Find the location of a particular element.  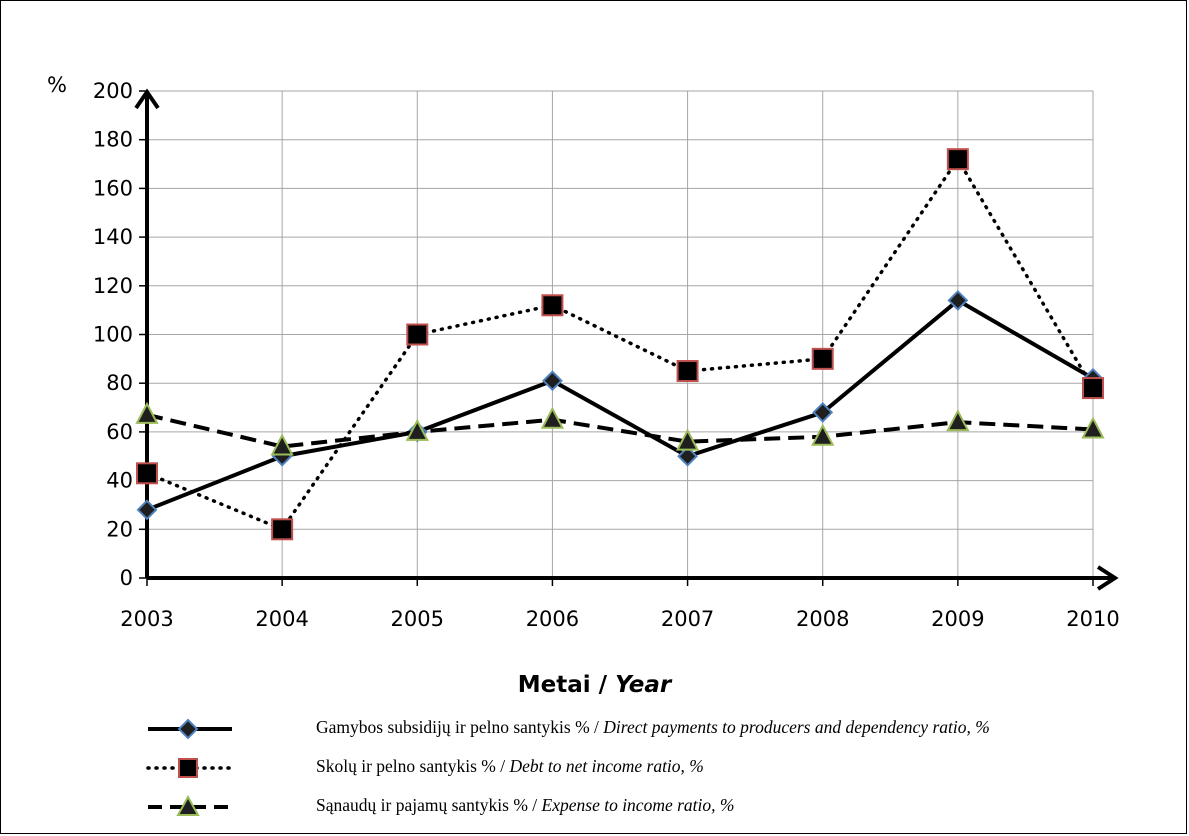

x-tick-label: 2009 is located at coordinates (957, 619).